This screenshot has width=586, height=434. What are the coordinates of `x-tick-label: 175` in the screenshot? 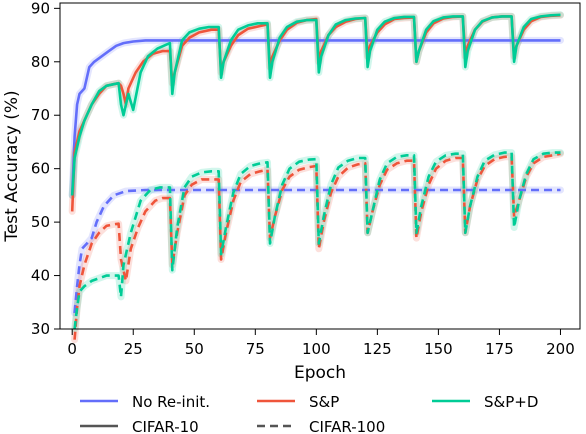 It's located at (499, 349).